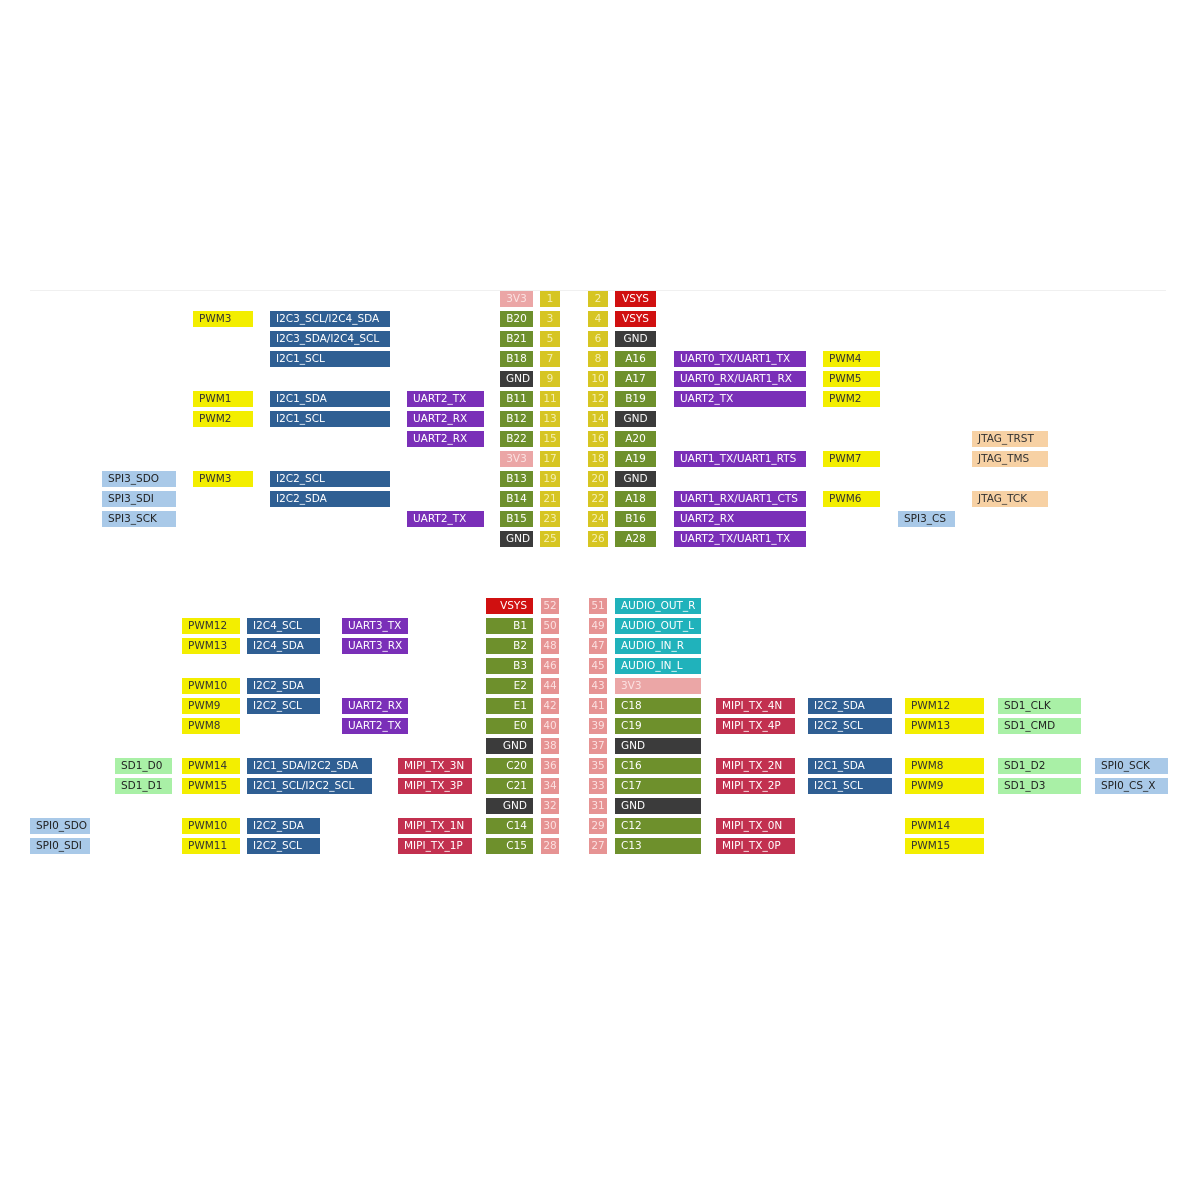  I want to click on pin-name: AUDIO_OUT_L, so click(658, 626).